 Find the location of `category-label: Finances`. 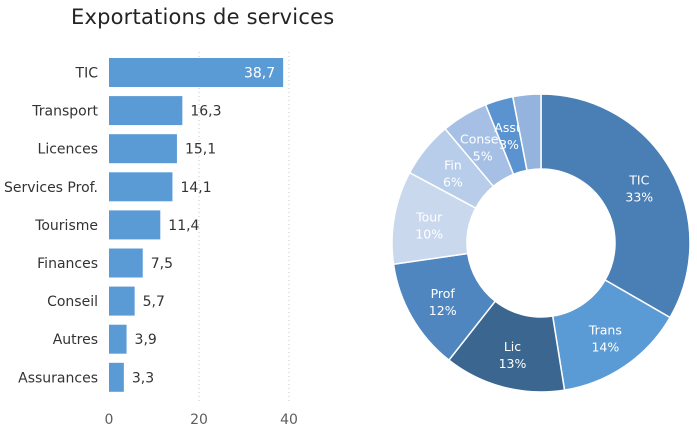

category-label: Finances is located at coordinates (67, 264).